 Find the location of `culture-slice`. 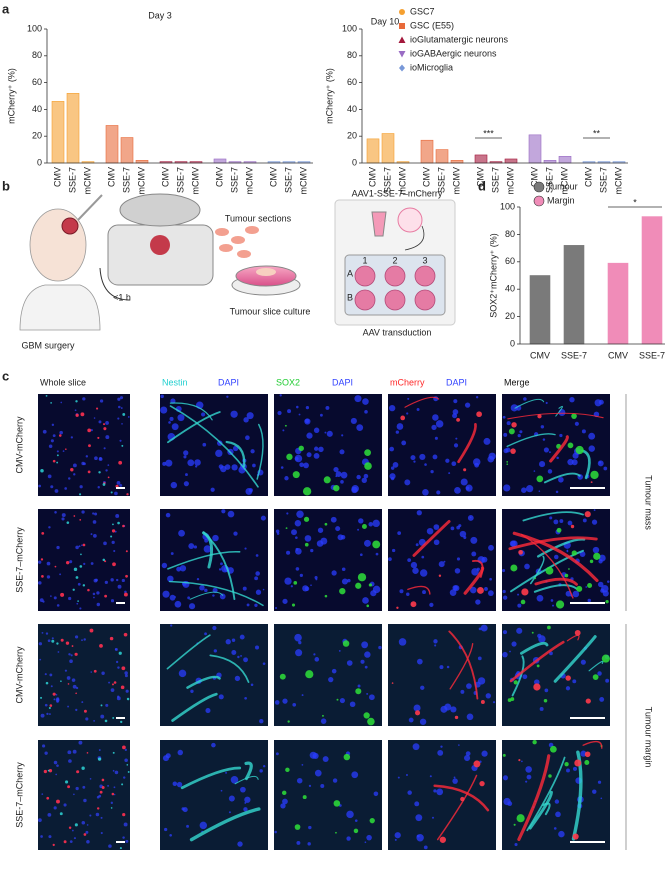

culture-slice is located at coordinates (266, 272).